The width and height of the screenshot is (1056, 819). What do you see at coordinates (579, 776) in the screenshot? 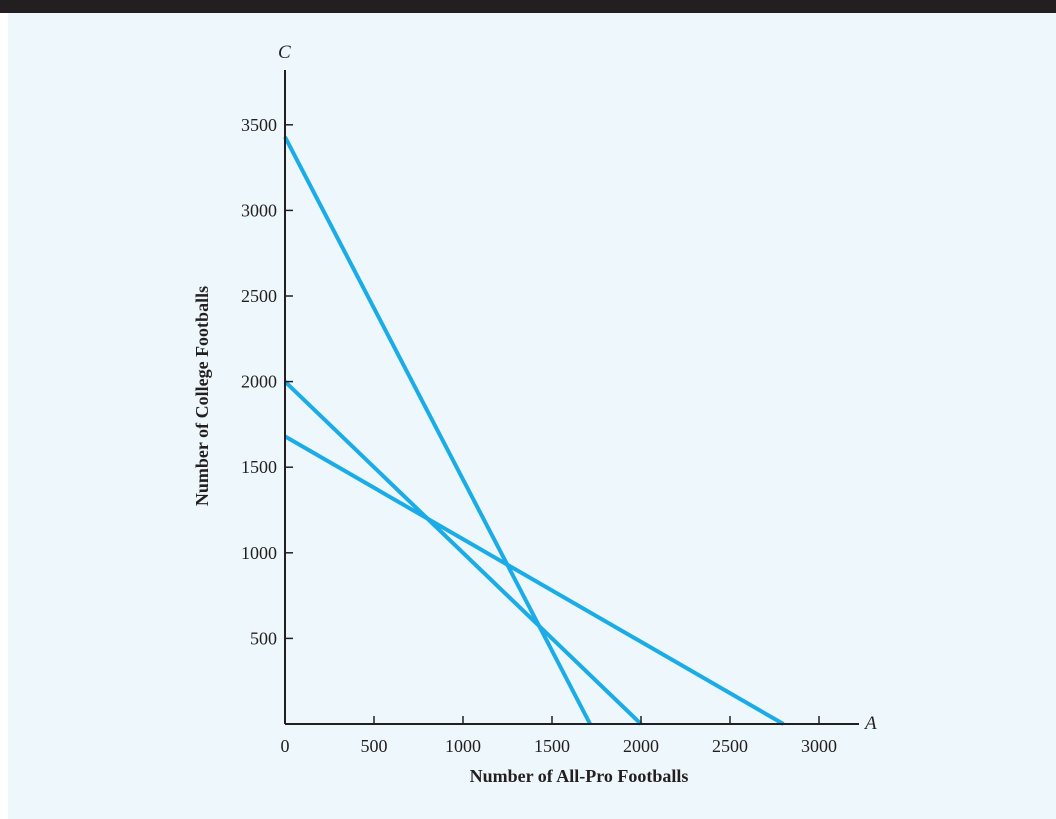
I see `x-axis-title: Number of All-Pro Footballs` at bounding box center [579, 776].